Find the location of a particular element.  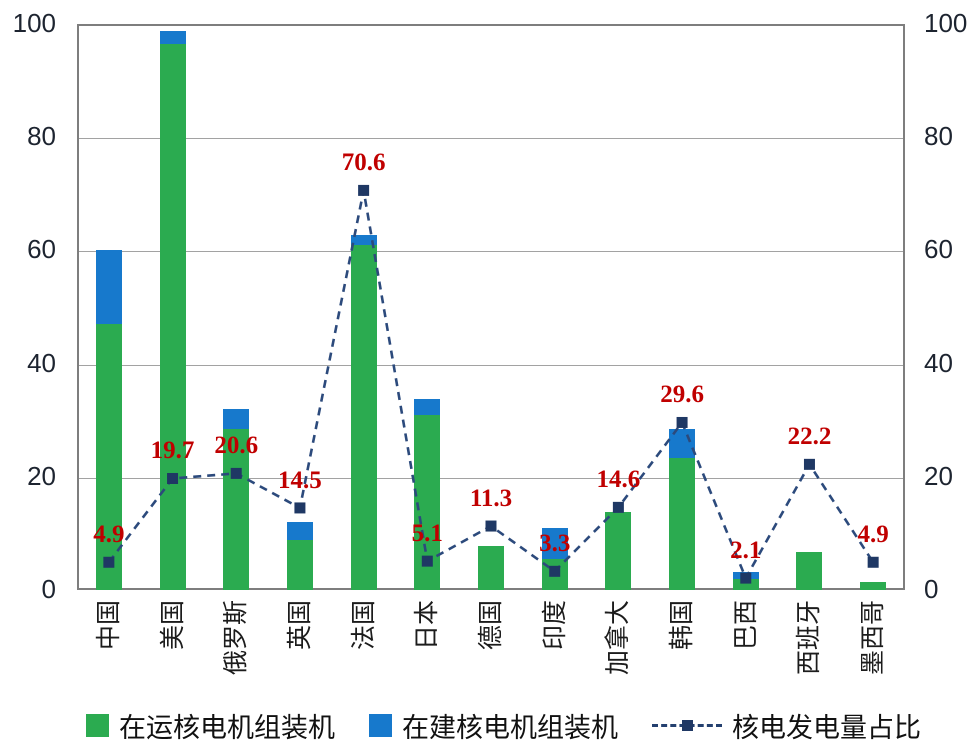

legend-item-operating: 在运核电机组装机 is located at coordinates (210, 725).